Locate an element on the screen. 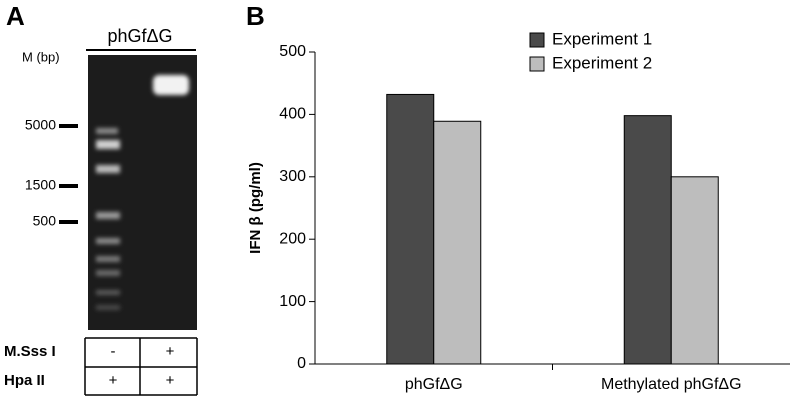 The image size is (792, 404). row-label: M.Sss I is located at coordinates (30, 351).